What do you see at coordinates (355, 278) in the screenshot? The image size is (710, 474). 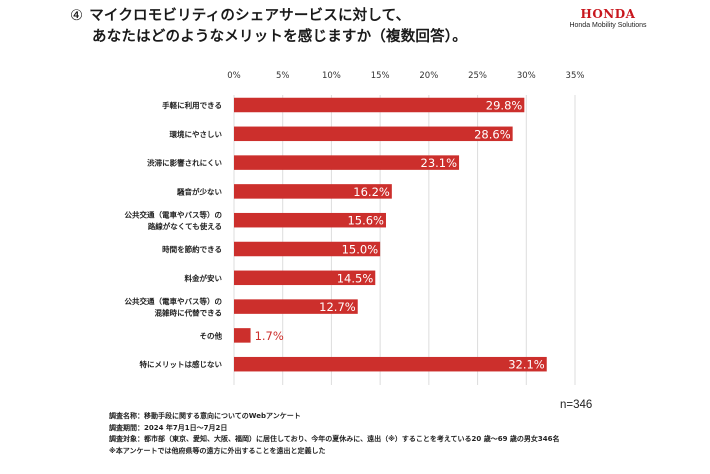 I see `data-label: 14.5%` at bounding box center [355, 278].